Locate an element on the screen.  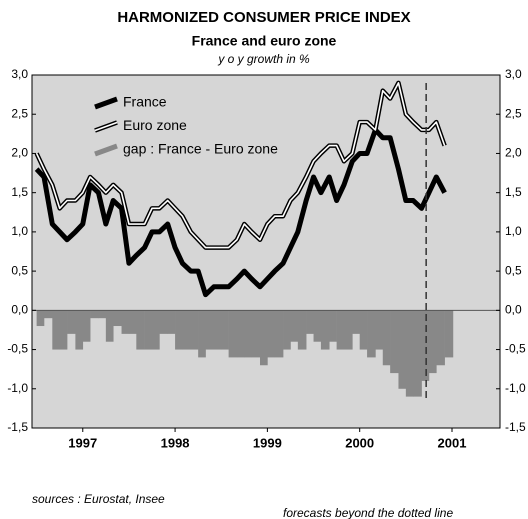
y2-tick-label: 0,0 is located at coordinates (513, 310).